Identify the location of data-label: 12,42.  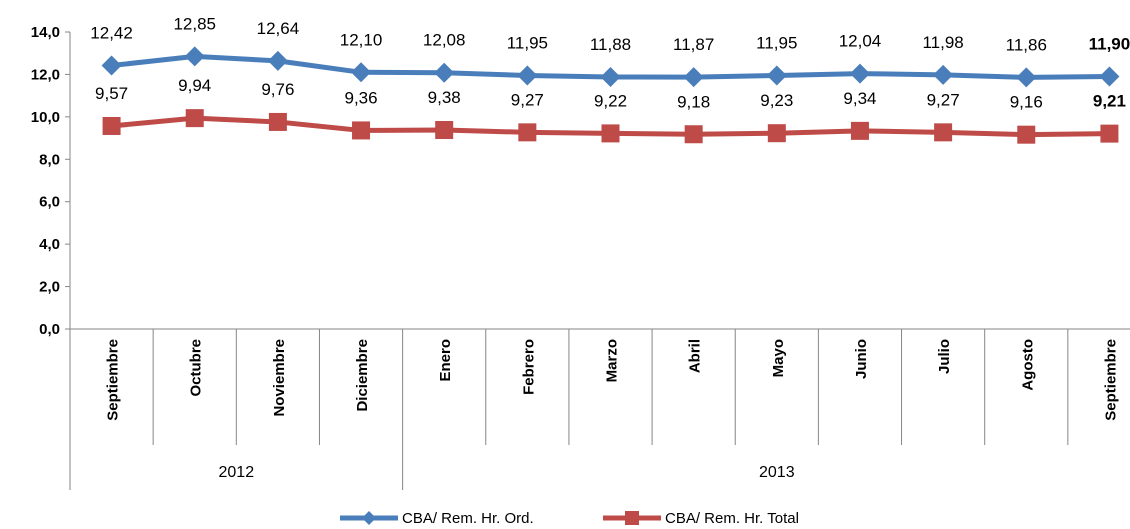
(111, 33).